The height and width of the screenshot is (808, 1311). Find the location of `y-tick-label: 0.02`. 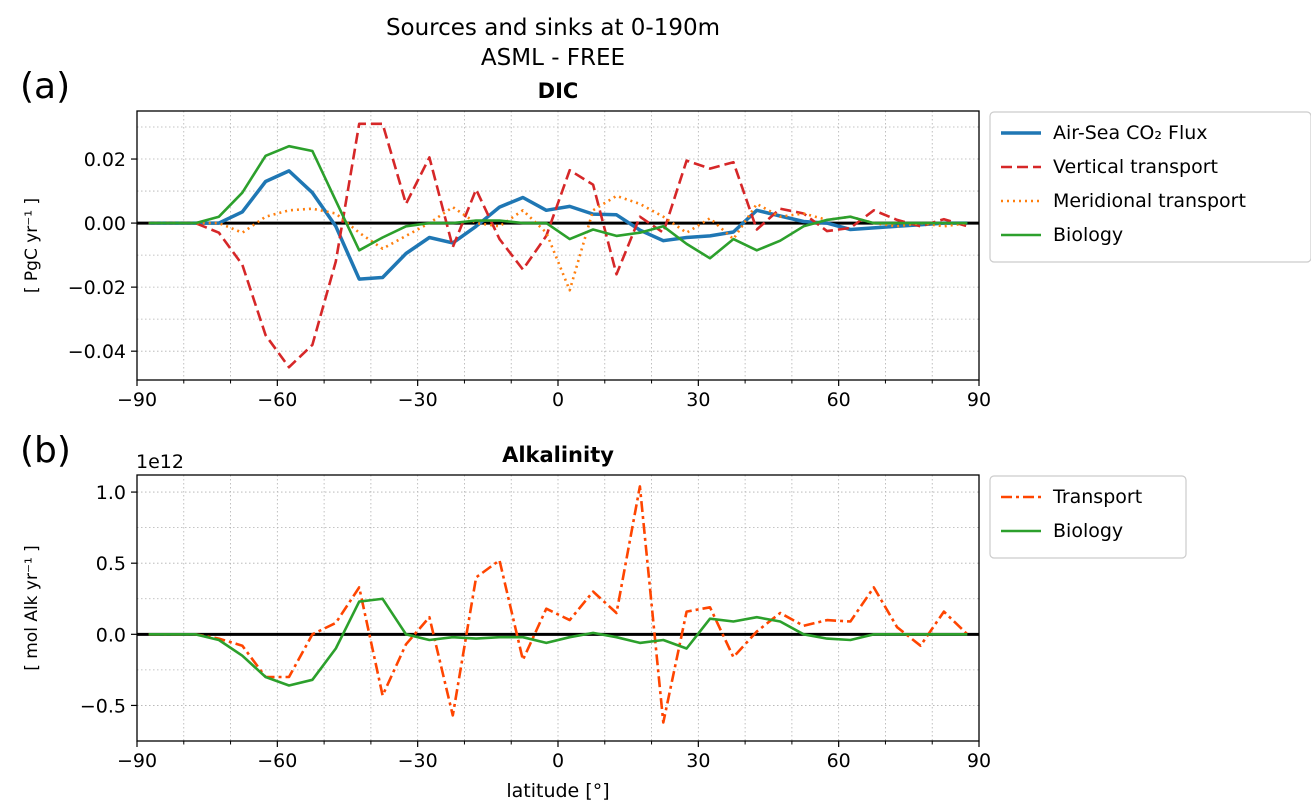

y-tick-label: 0.02 is located at coordinates (105, 160).